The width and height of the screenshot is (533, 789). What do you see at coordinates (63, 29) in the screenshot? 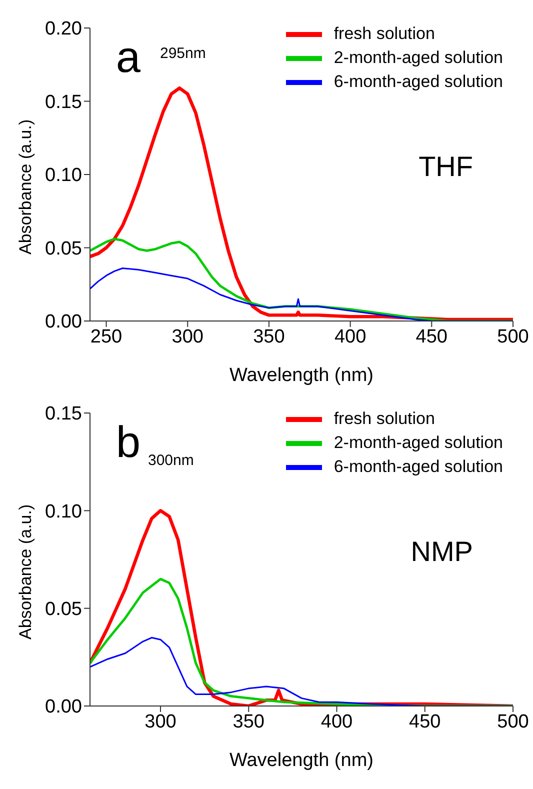
I see `y-tick-label: 0.20` at bounding box center [63, 29].